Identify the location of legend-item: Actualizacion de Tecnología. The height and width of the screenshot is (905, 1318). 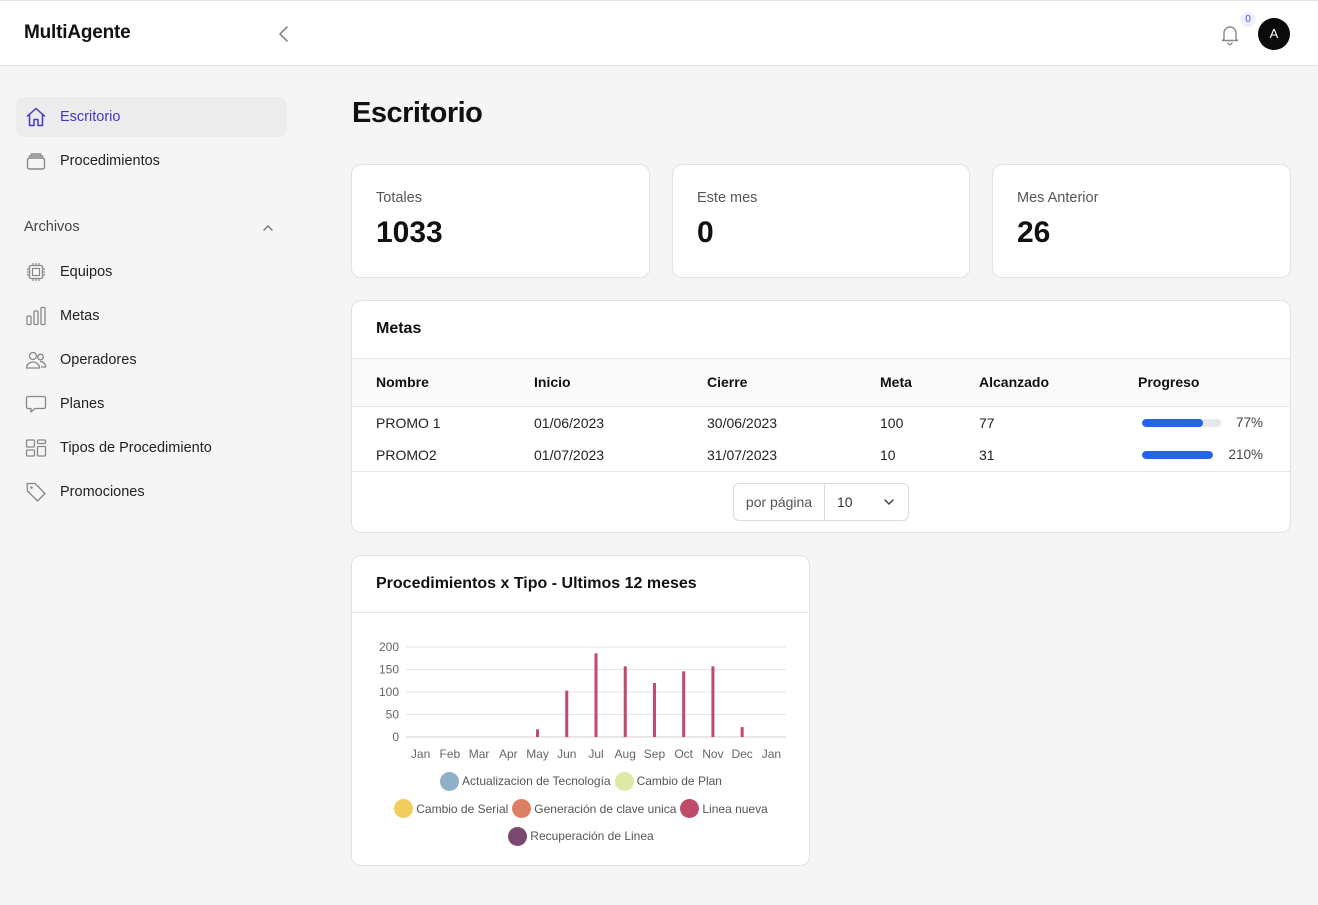
(525, 781).